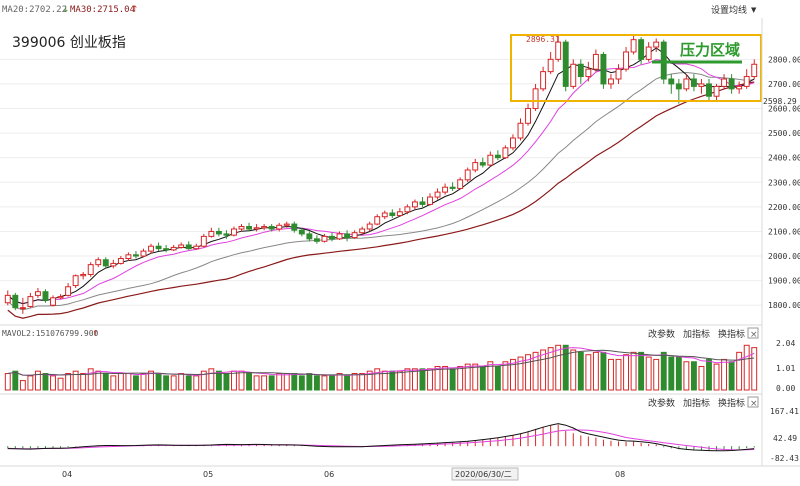 This screenshot has height=486, width=800. I want to click on macd-edit-params-button: 改参数, so click(661, 403).